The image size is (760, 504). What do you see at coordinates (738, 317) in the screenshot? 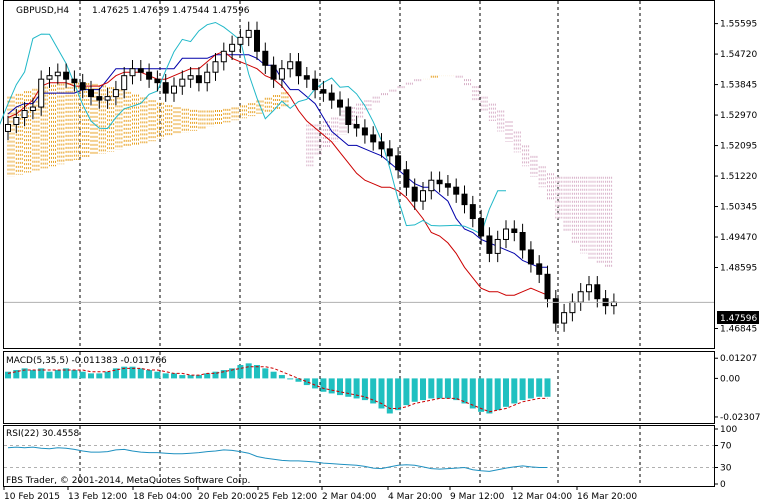
I see `current-price-tag` at bounding box center [738, 317].